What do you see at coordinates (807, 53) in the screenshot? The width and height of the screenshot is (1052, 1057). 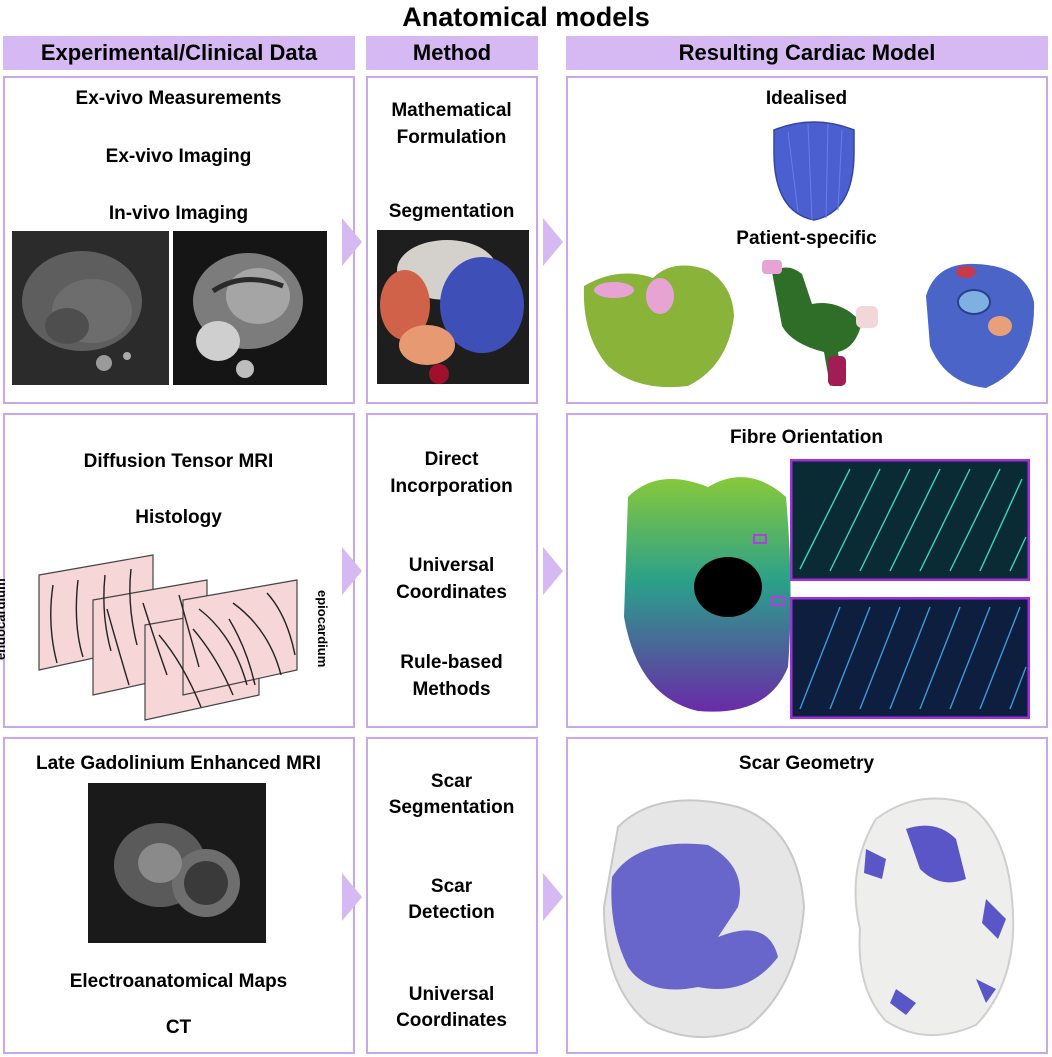 I see `header-result: Resulting Cardiac Model` at bounding box center [807, 53].